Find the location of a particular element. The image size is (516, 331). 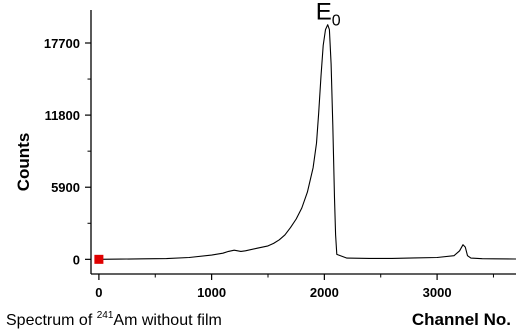

x-tick-label-0: 0 is located at coordinates (98, 292).